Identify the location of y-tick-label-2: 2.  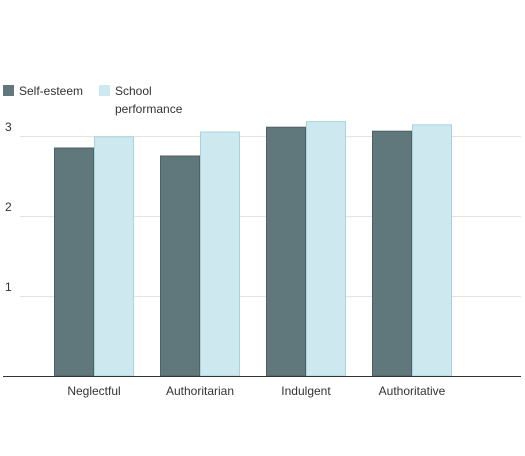
(8, 207).